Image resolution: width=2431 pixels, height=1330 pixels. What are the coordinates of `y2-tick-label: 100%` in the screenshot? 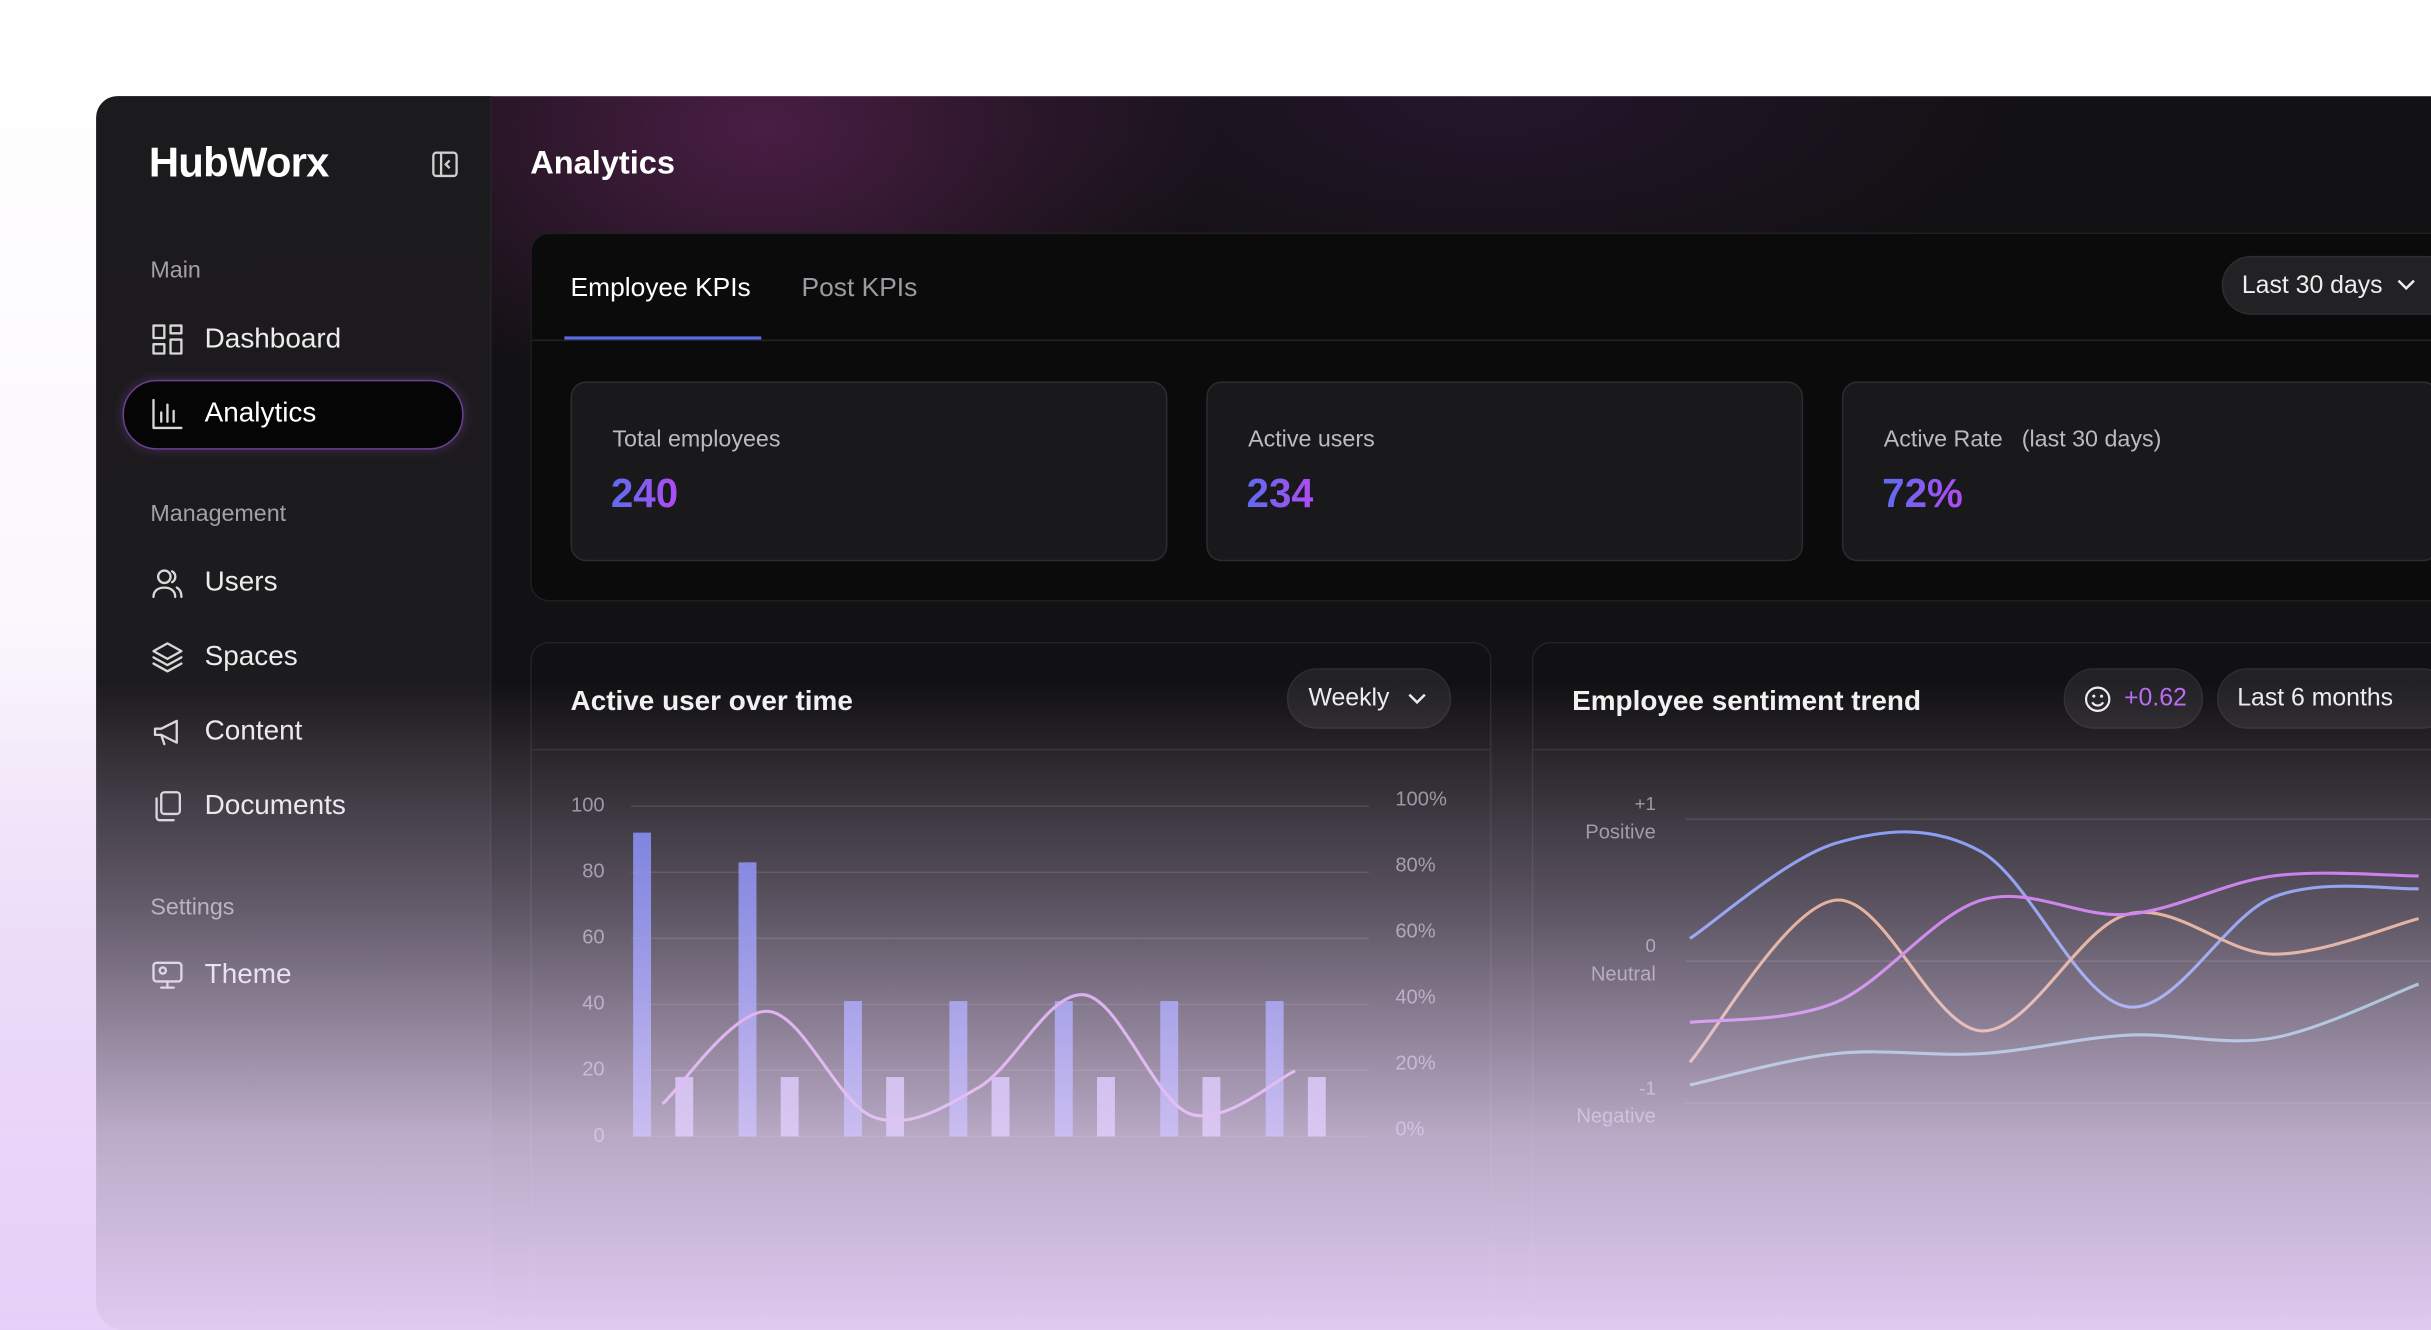 It's located at (1421, 799).